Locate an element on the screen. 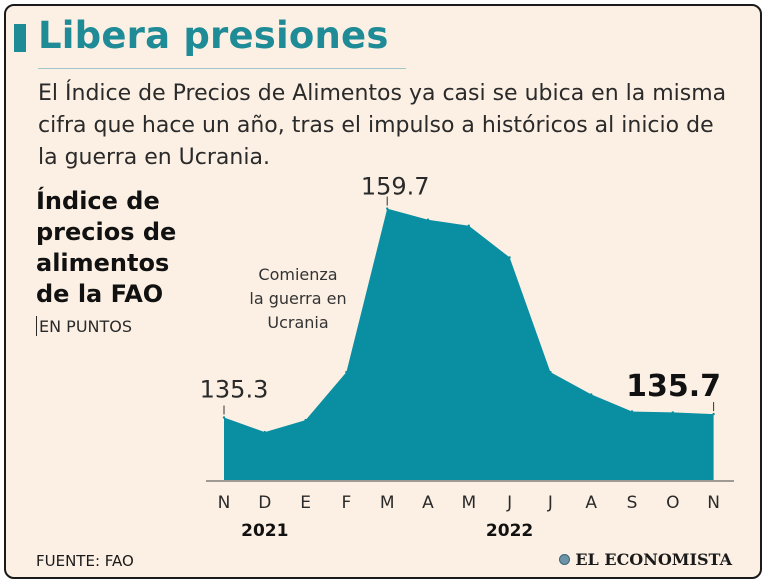  chart-title: Índice de precios de alimentos de la FAO is located at coordinates (106, 247).